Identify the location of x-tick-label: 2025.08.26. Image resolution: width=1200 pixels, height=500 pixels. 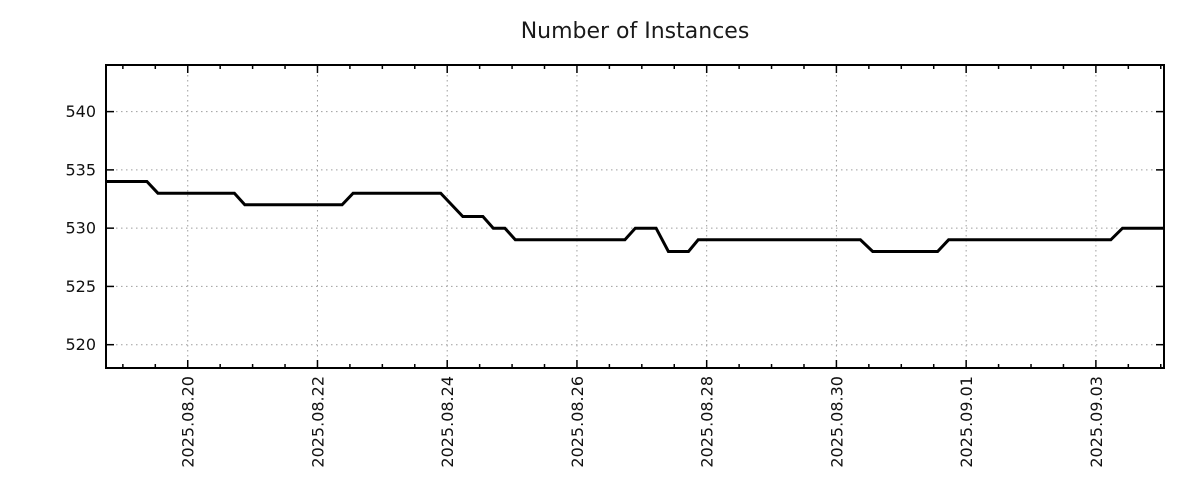
(577, 422).